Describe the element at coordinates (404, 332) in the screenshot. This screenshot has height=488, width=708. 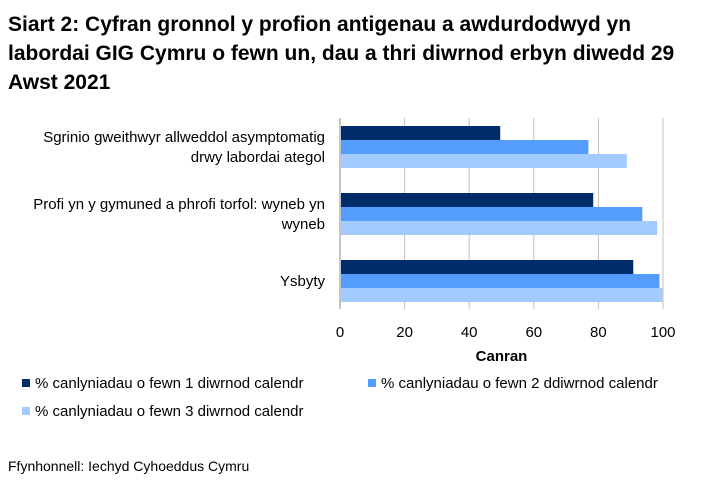
I see `x-tick-label: 20` at that location.